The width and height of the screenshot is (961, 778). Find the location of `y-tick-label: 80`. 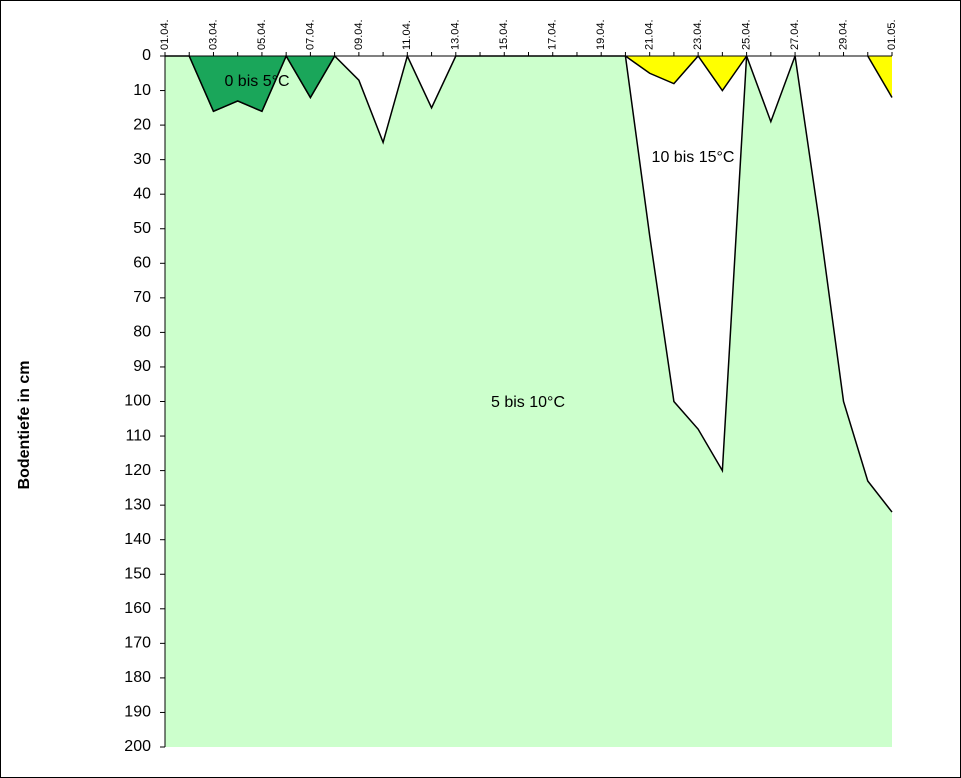

y-tick-label: 80 is located at coordinates (142, 332).